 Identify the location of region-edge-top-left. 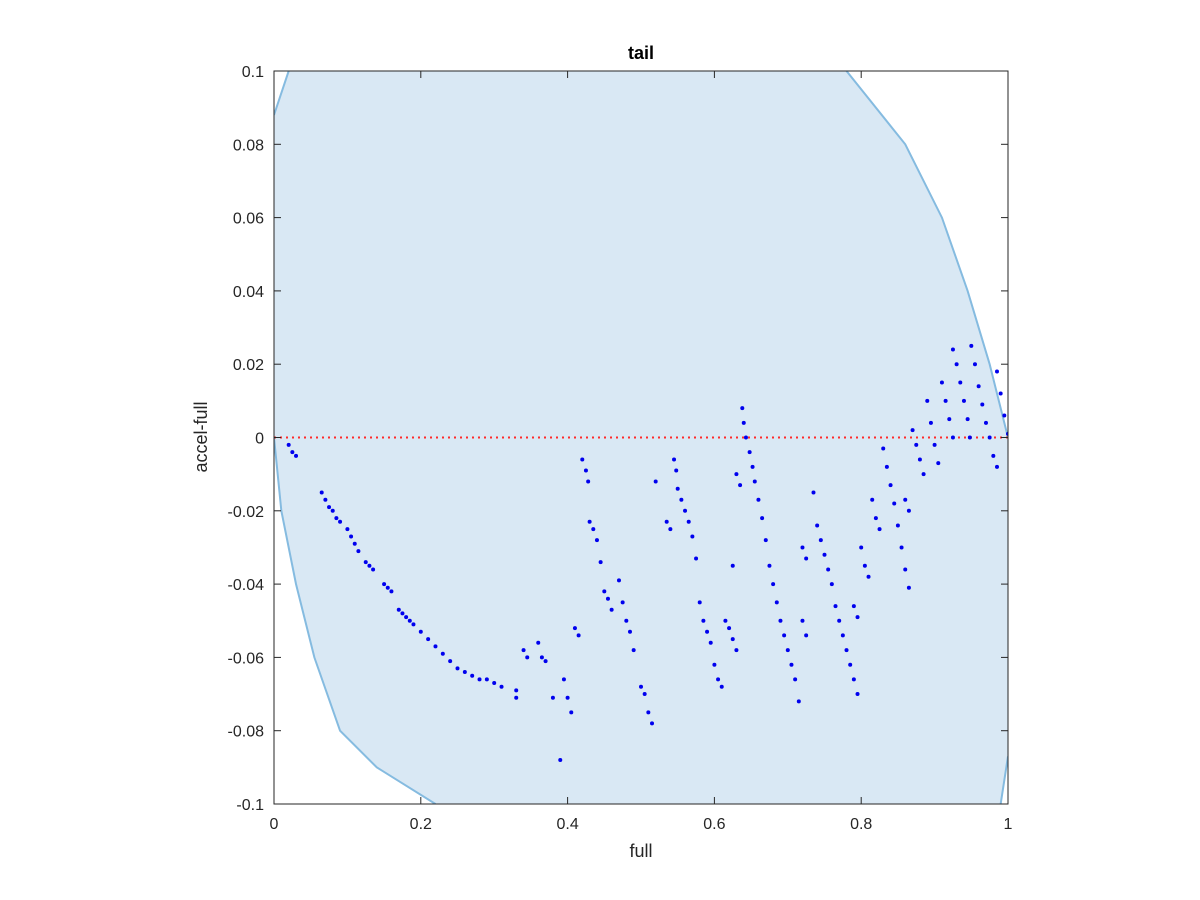
(282, 93).